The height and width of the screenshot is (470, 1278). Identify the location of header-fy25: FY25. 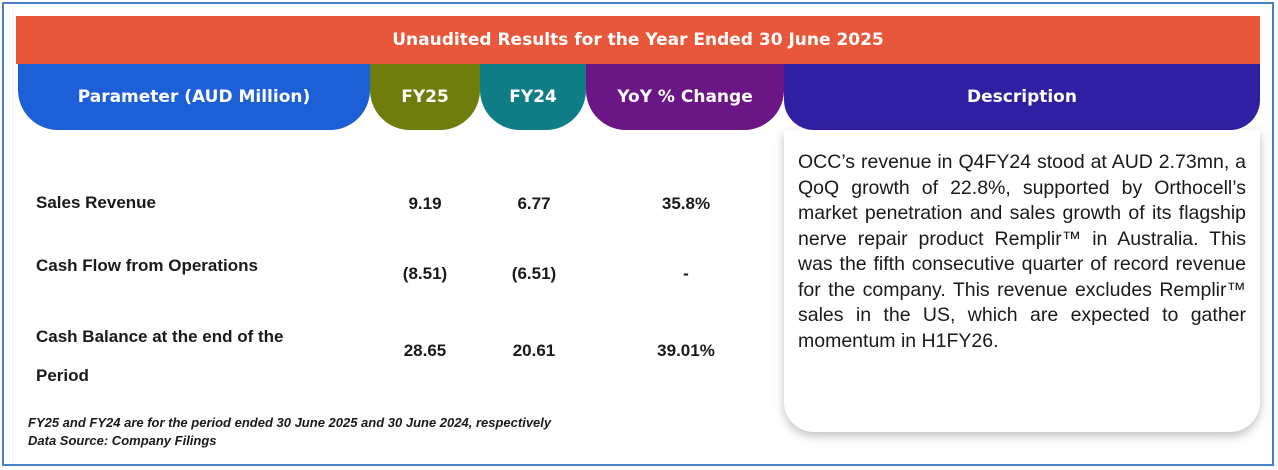
(425, 97).